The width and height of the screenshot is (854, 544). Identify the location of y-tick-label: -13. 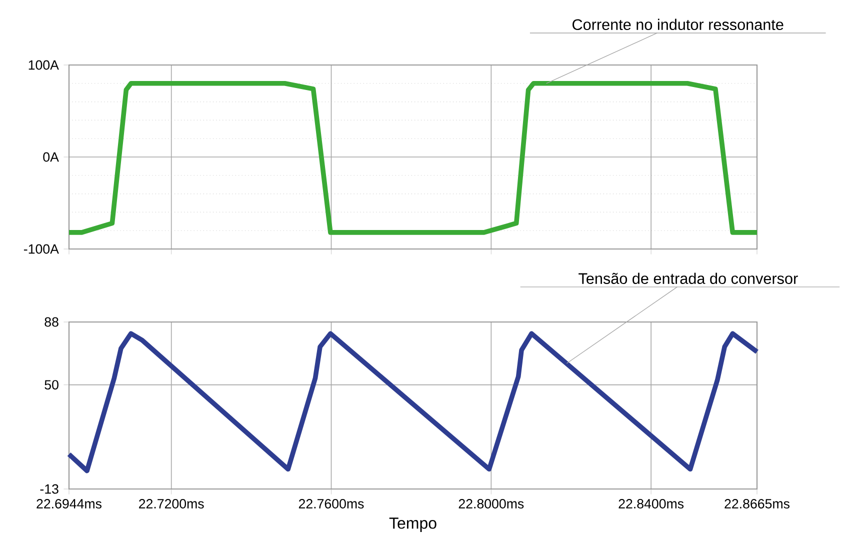
(49, 489).